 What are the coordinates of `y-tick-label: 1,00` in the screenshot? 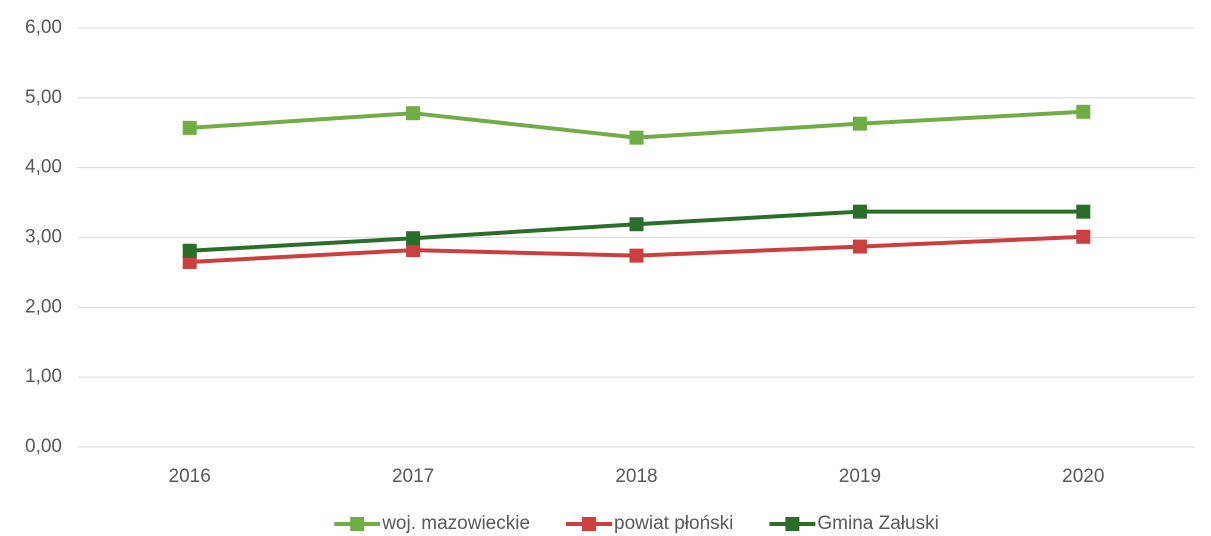 It's located at (43, 376).